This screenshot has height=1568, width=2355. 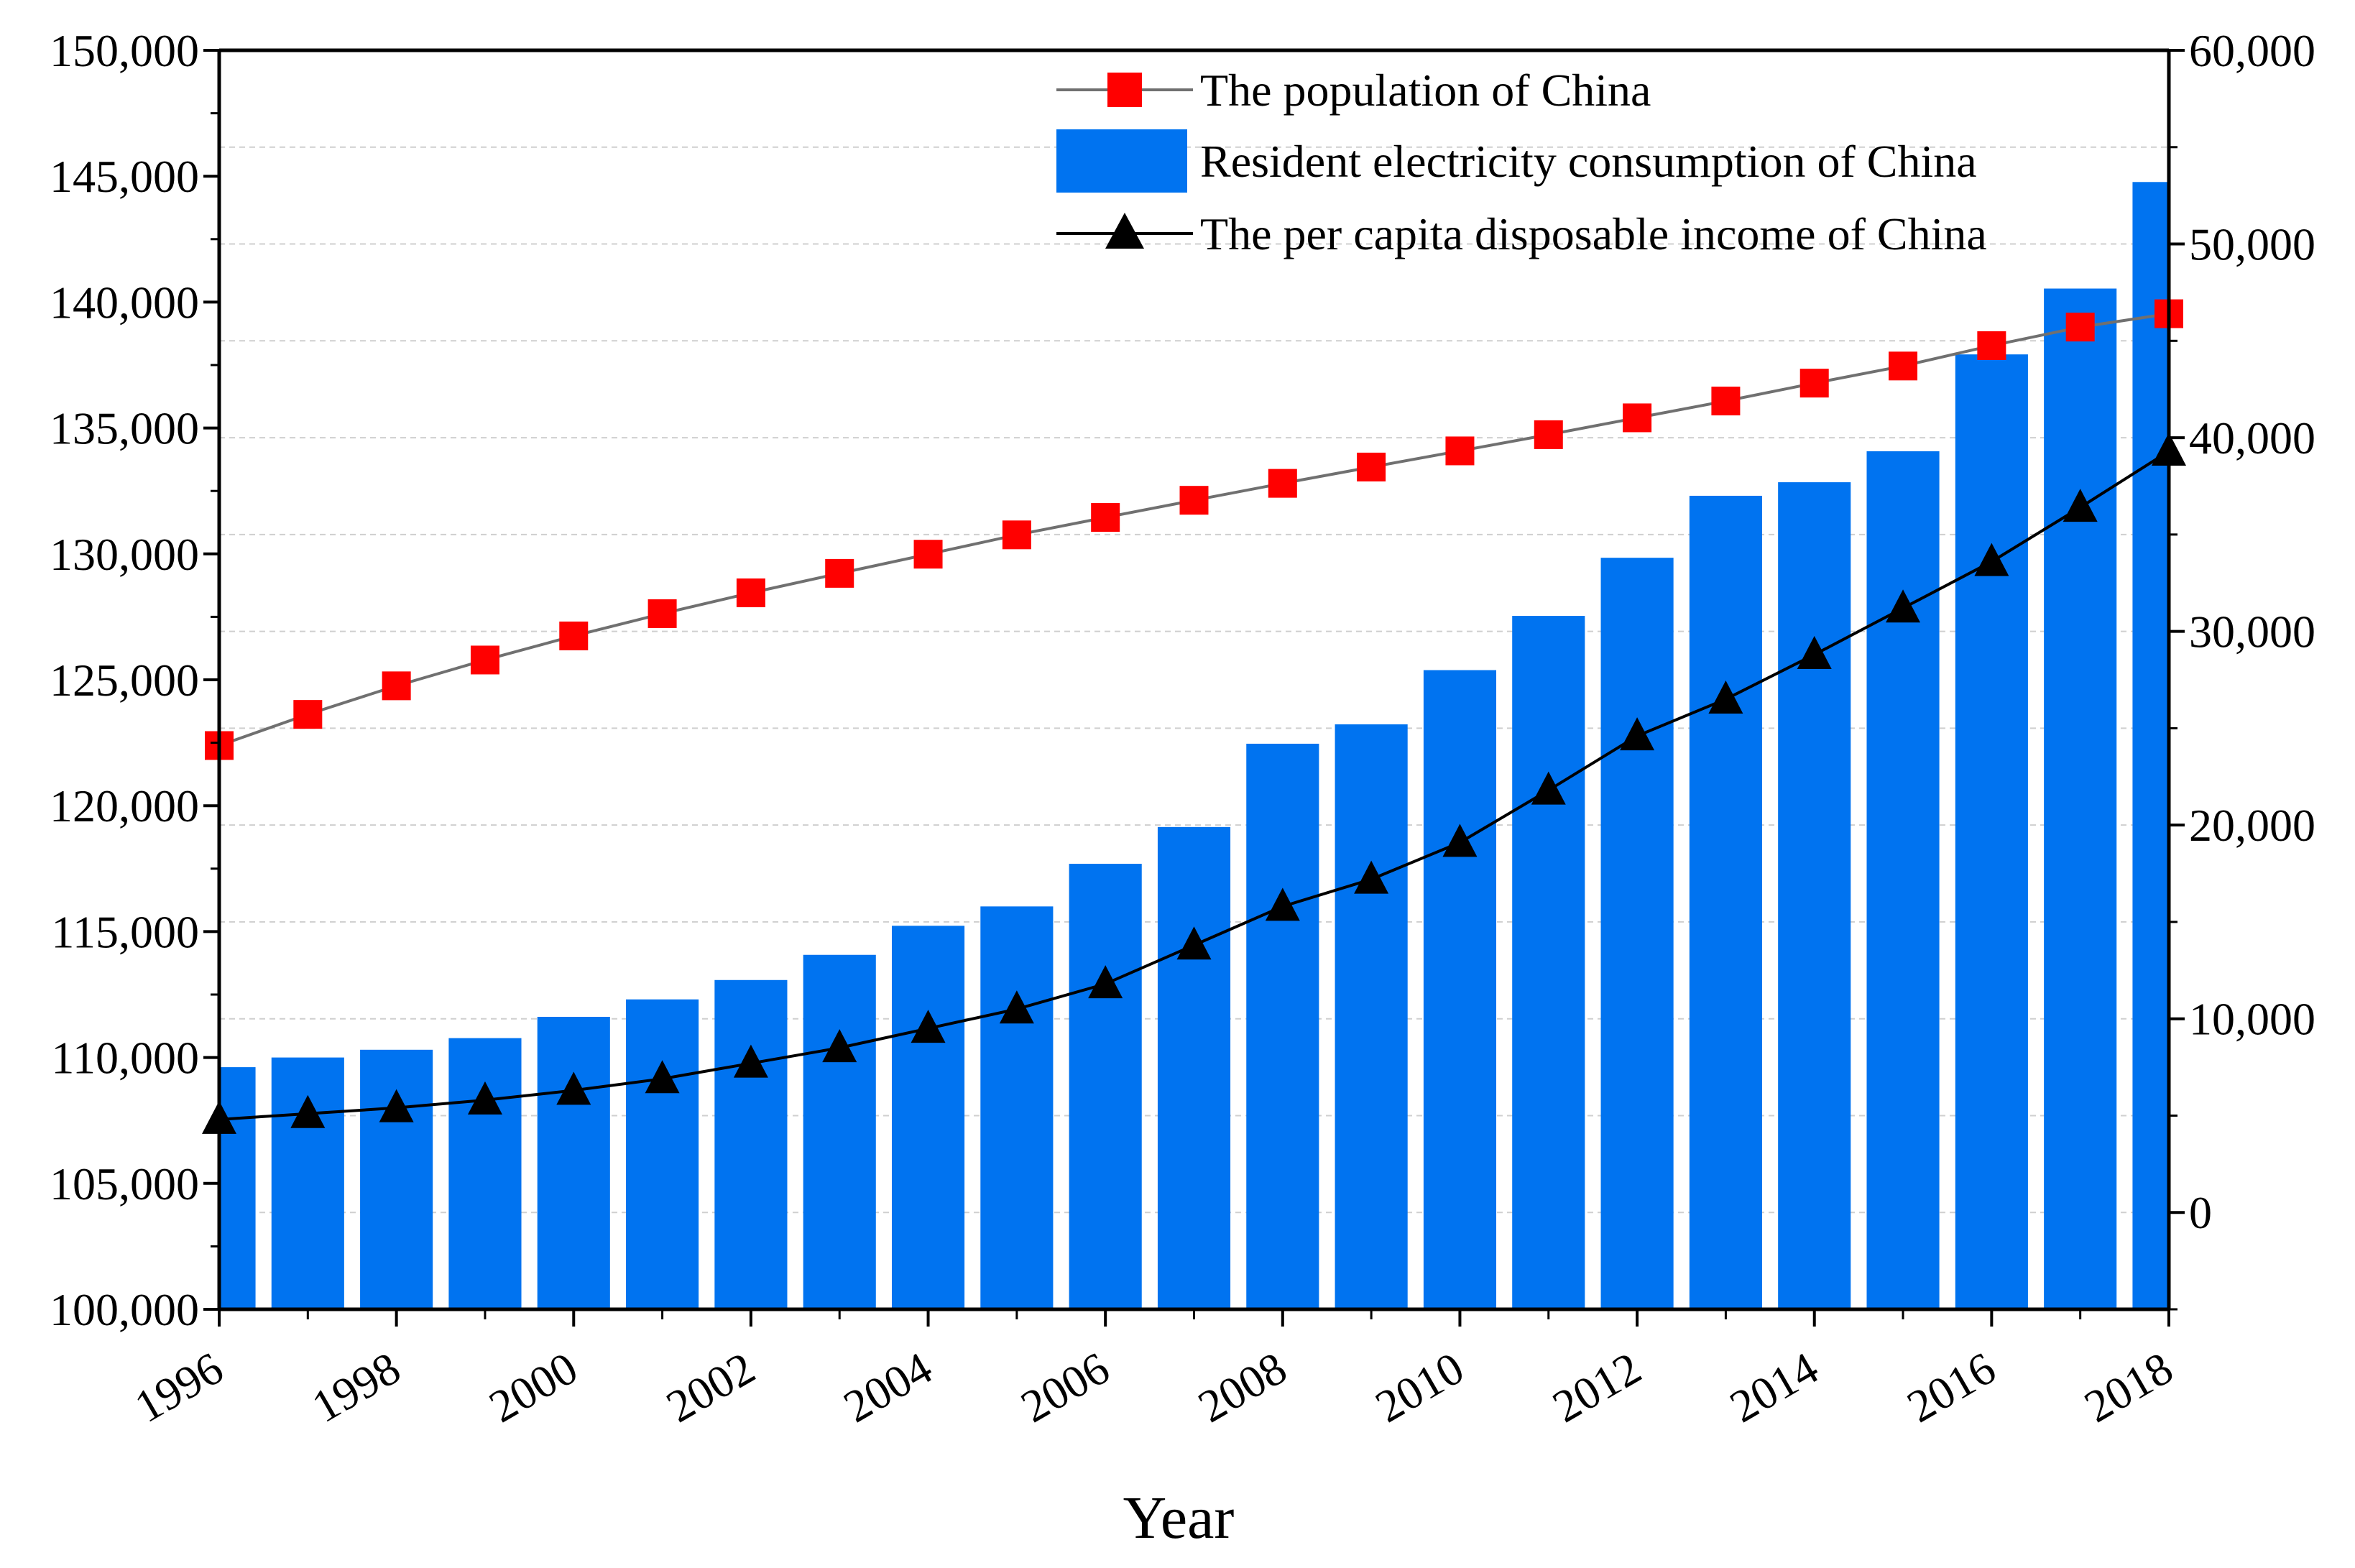 I want to click on left-tick-label: 120,000, so click(x=124, y=805).